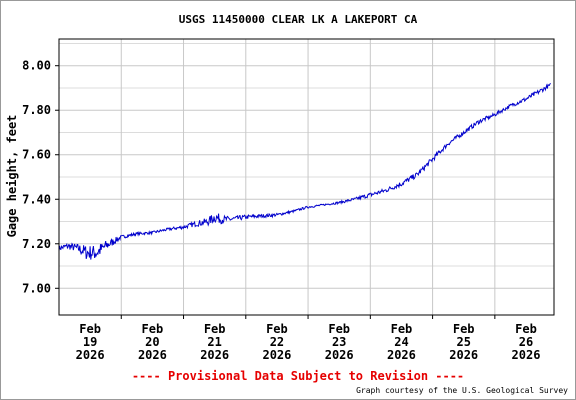 This screenshot has height=400, width=576. I want to click on y-tick-label: 8.00, so click(36, 66).